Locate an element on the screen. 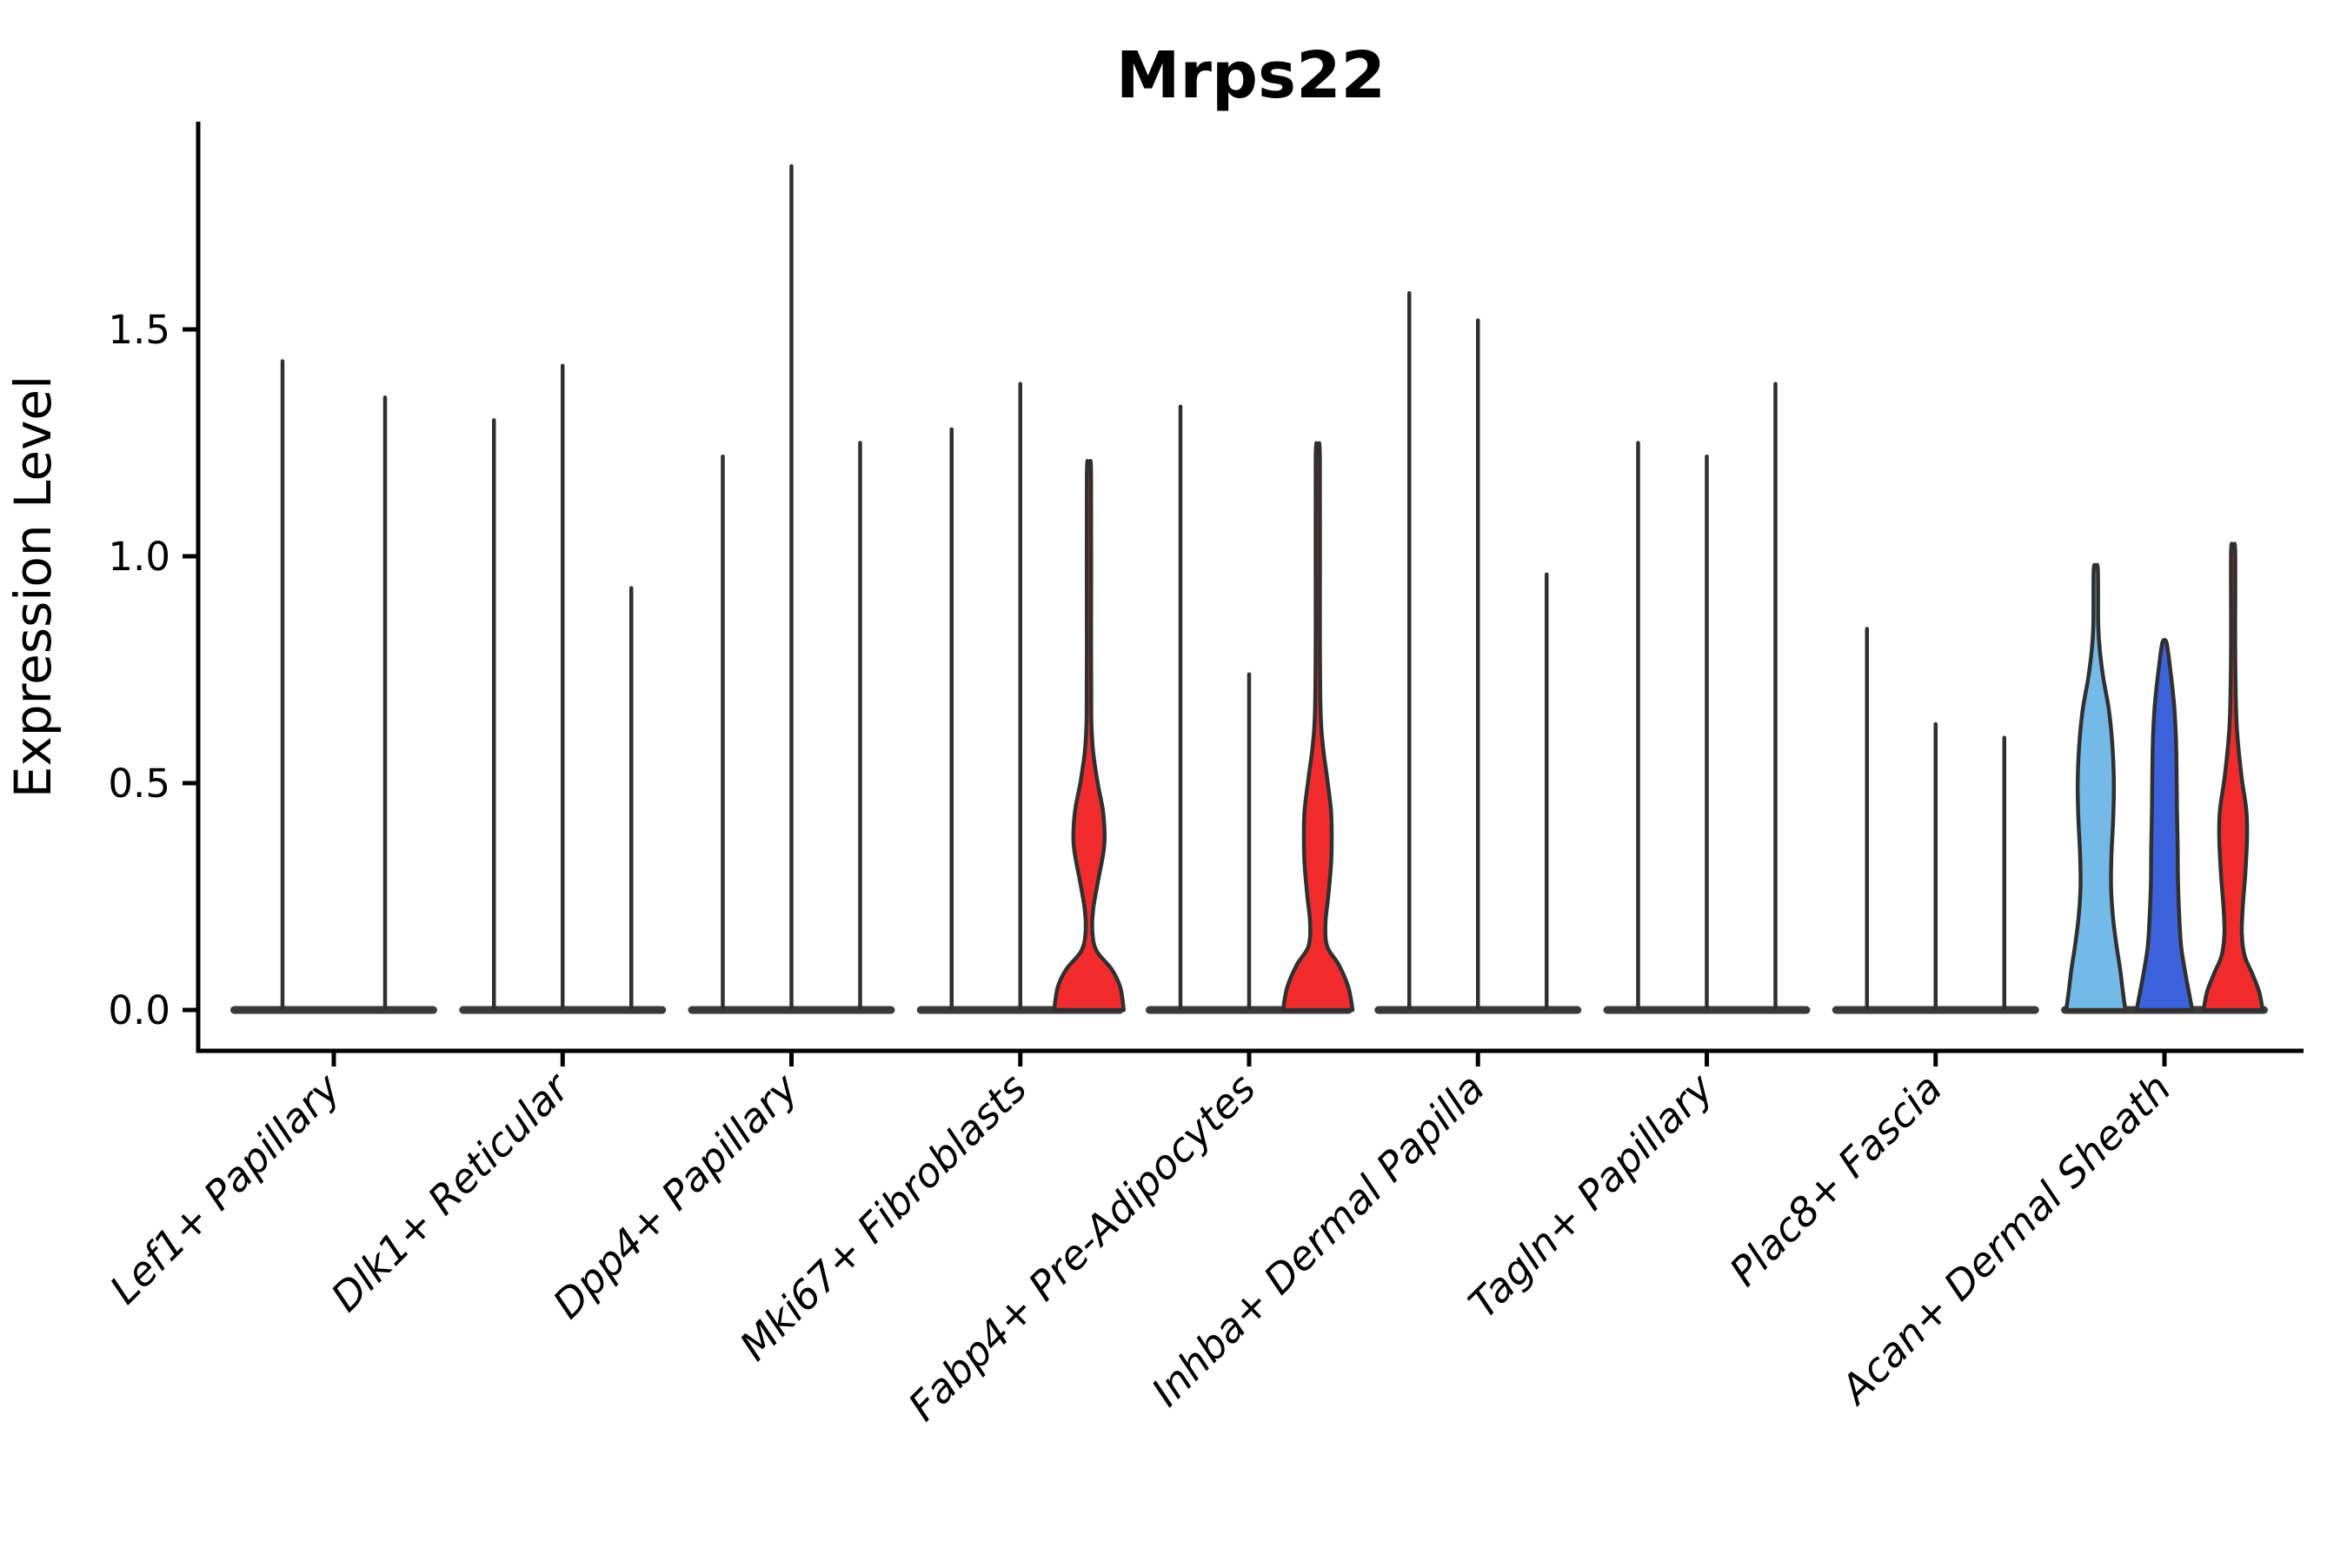  chart-title: Mrps22 is located at coordinates (1251, 75).